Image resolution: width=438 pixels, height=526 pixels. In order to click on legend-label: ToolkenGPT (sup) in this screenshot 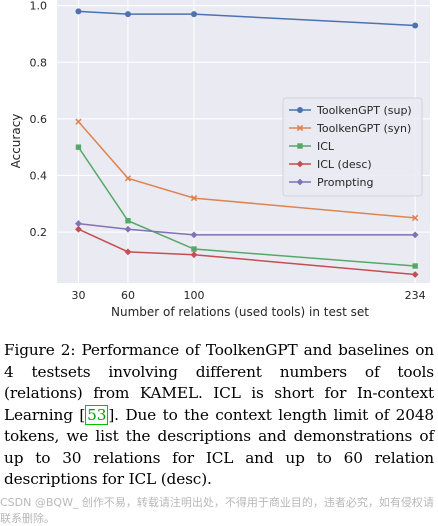, I will do `click(364, 110)`.